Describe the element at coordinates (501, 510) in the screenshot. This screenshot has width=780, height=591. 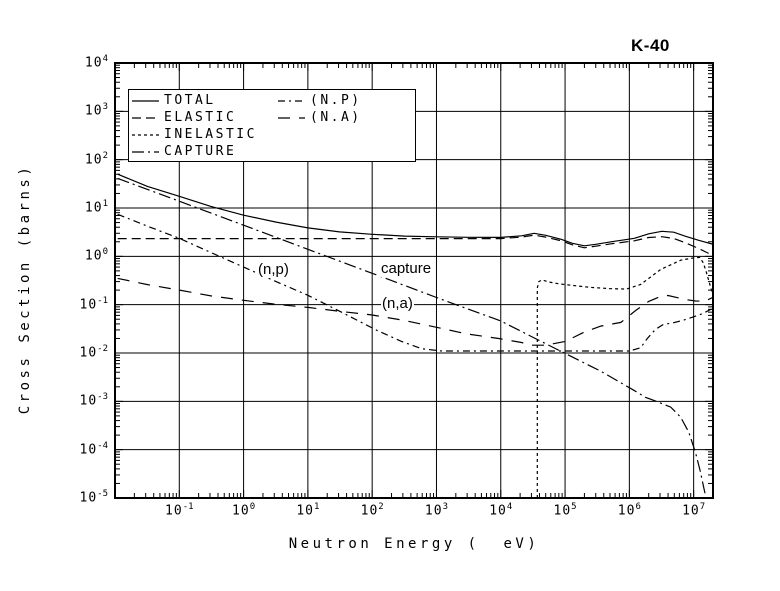
I see `x-tick-label: 104` at that location.